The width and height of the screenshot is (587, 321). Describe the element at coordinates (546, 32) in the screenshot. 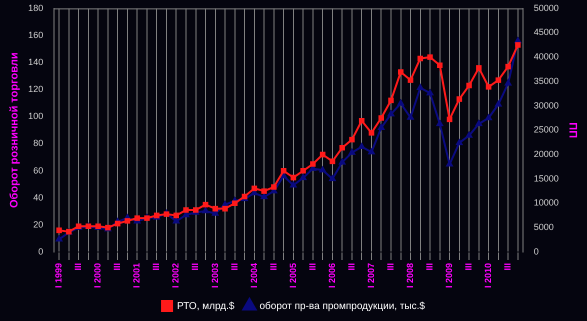

I see `y2-tick-label: 45000` at that location.